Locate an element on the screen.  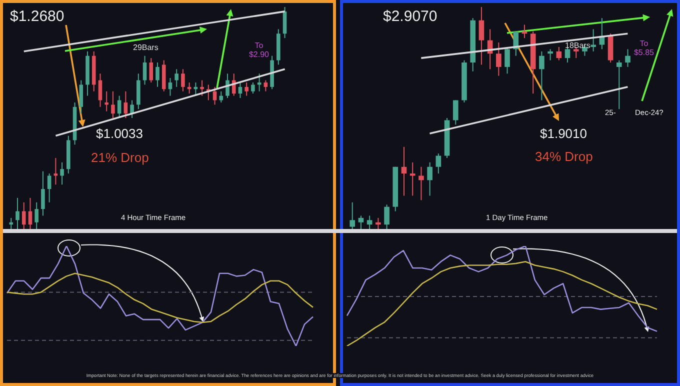
annotation: 21% Drop is located at coordinates (120, 157).